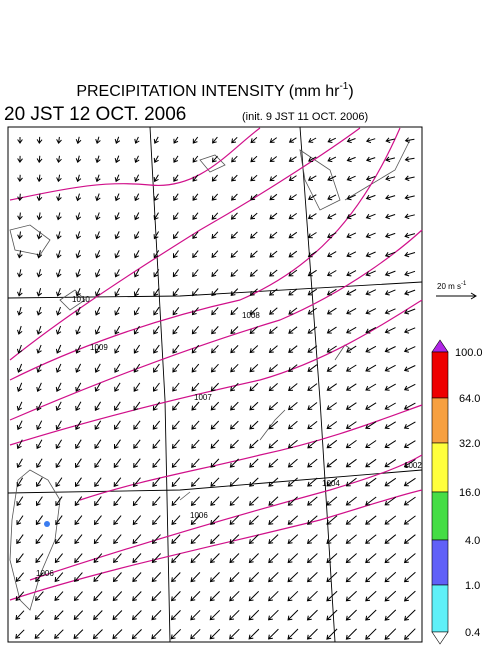 The height and width of the screenshot is (650, 500). I want to click on coast-okinawa, so click(272, 425).